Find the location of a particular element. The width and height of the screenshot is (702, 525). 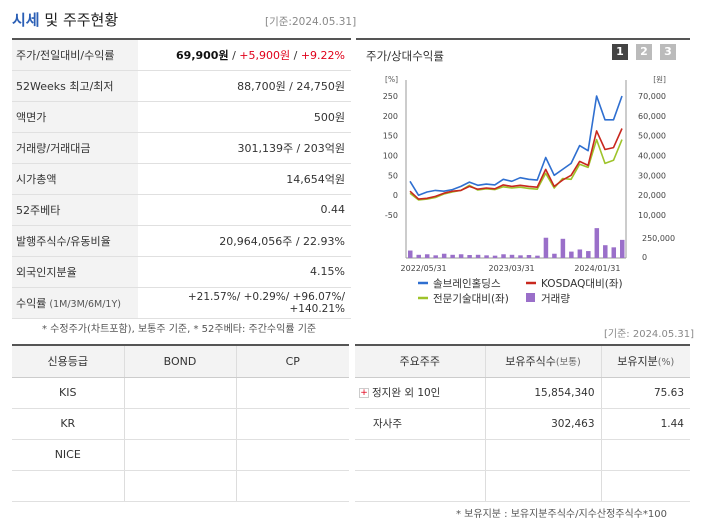

holder-shares is located at coordinates (542, 486).